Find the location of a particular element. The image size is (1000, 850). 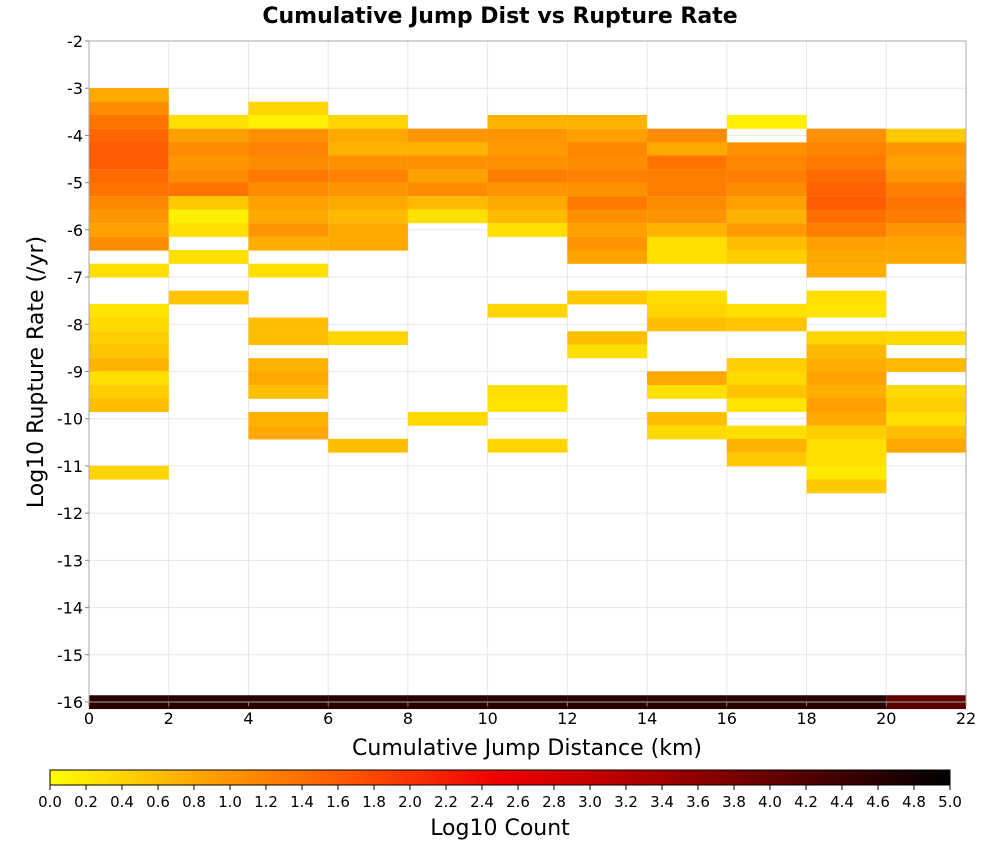

x-axis-ticks: 0 2 4 6 8 10 12 14 16 18 20 22 is located at coordinates (530, 715).